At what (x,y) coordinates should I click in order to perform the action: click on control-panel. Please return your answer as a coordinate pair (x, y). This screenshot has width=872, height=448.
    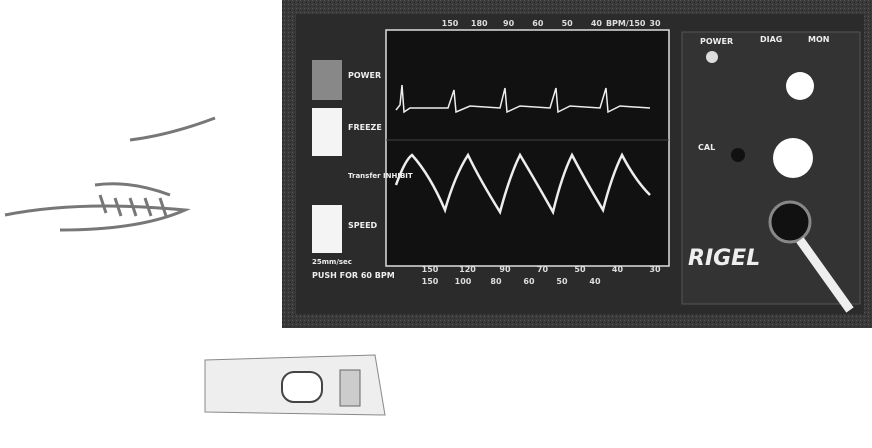
    Looking at the image, I should click on (771, 168).